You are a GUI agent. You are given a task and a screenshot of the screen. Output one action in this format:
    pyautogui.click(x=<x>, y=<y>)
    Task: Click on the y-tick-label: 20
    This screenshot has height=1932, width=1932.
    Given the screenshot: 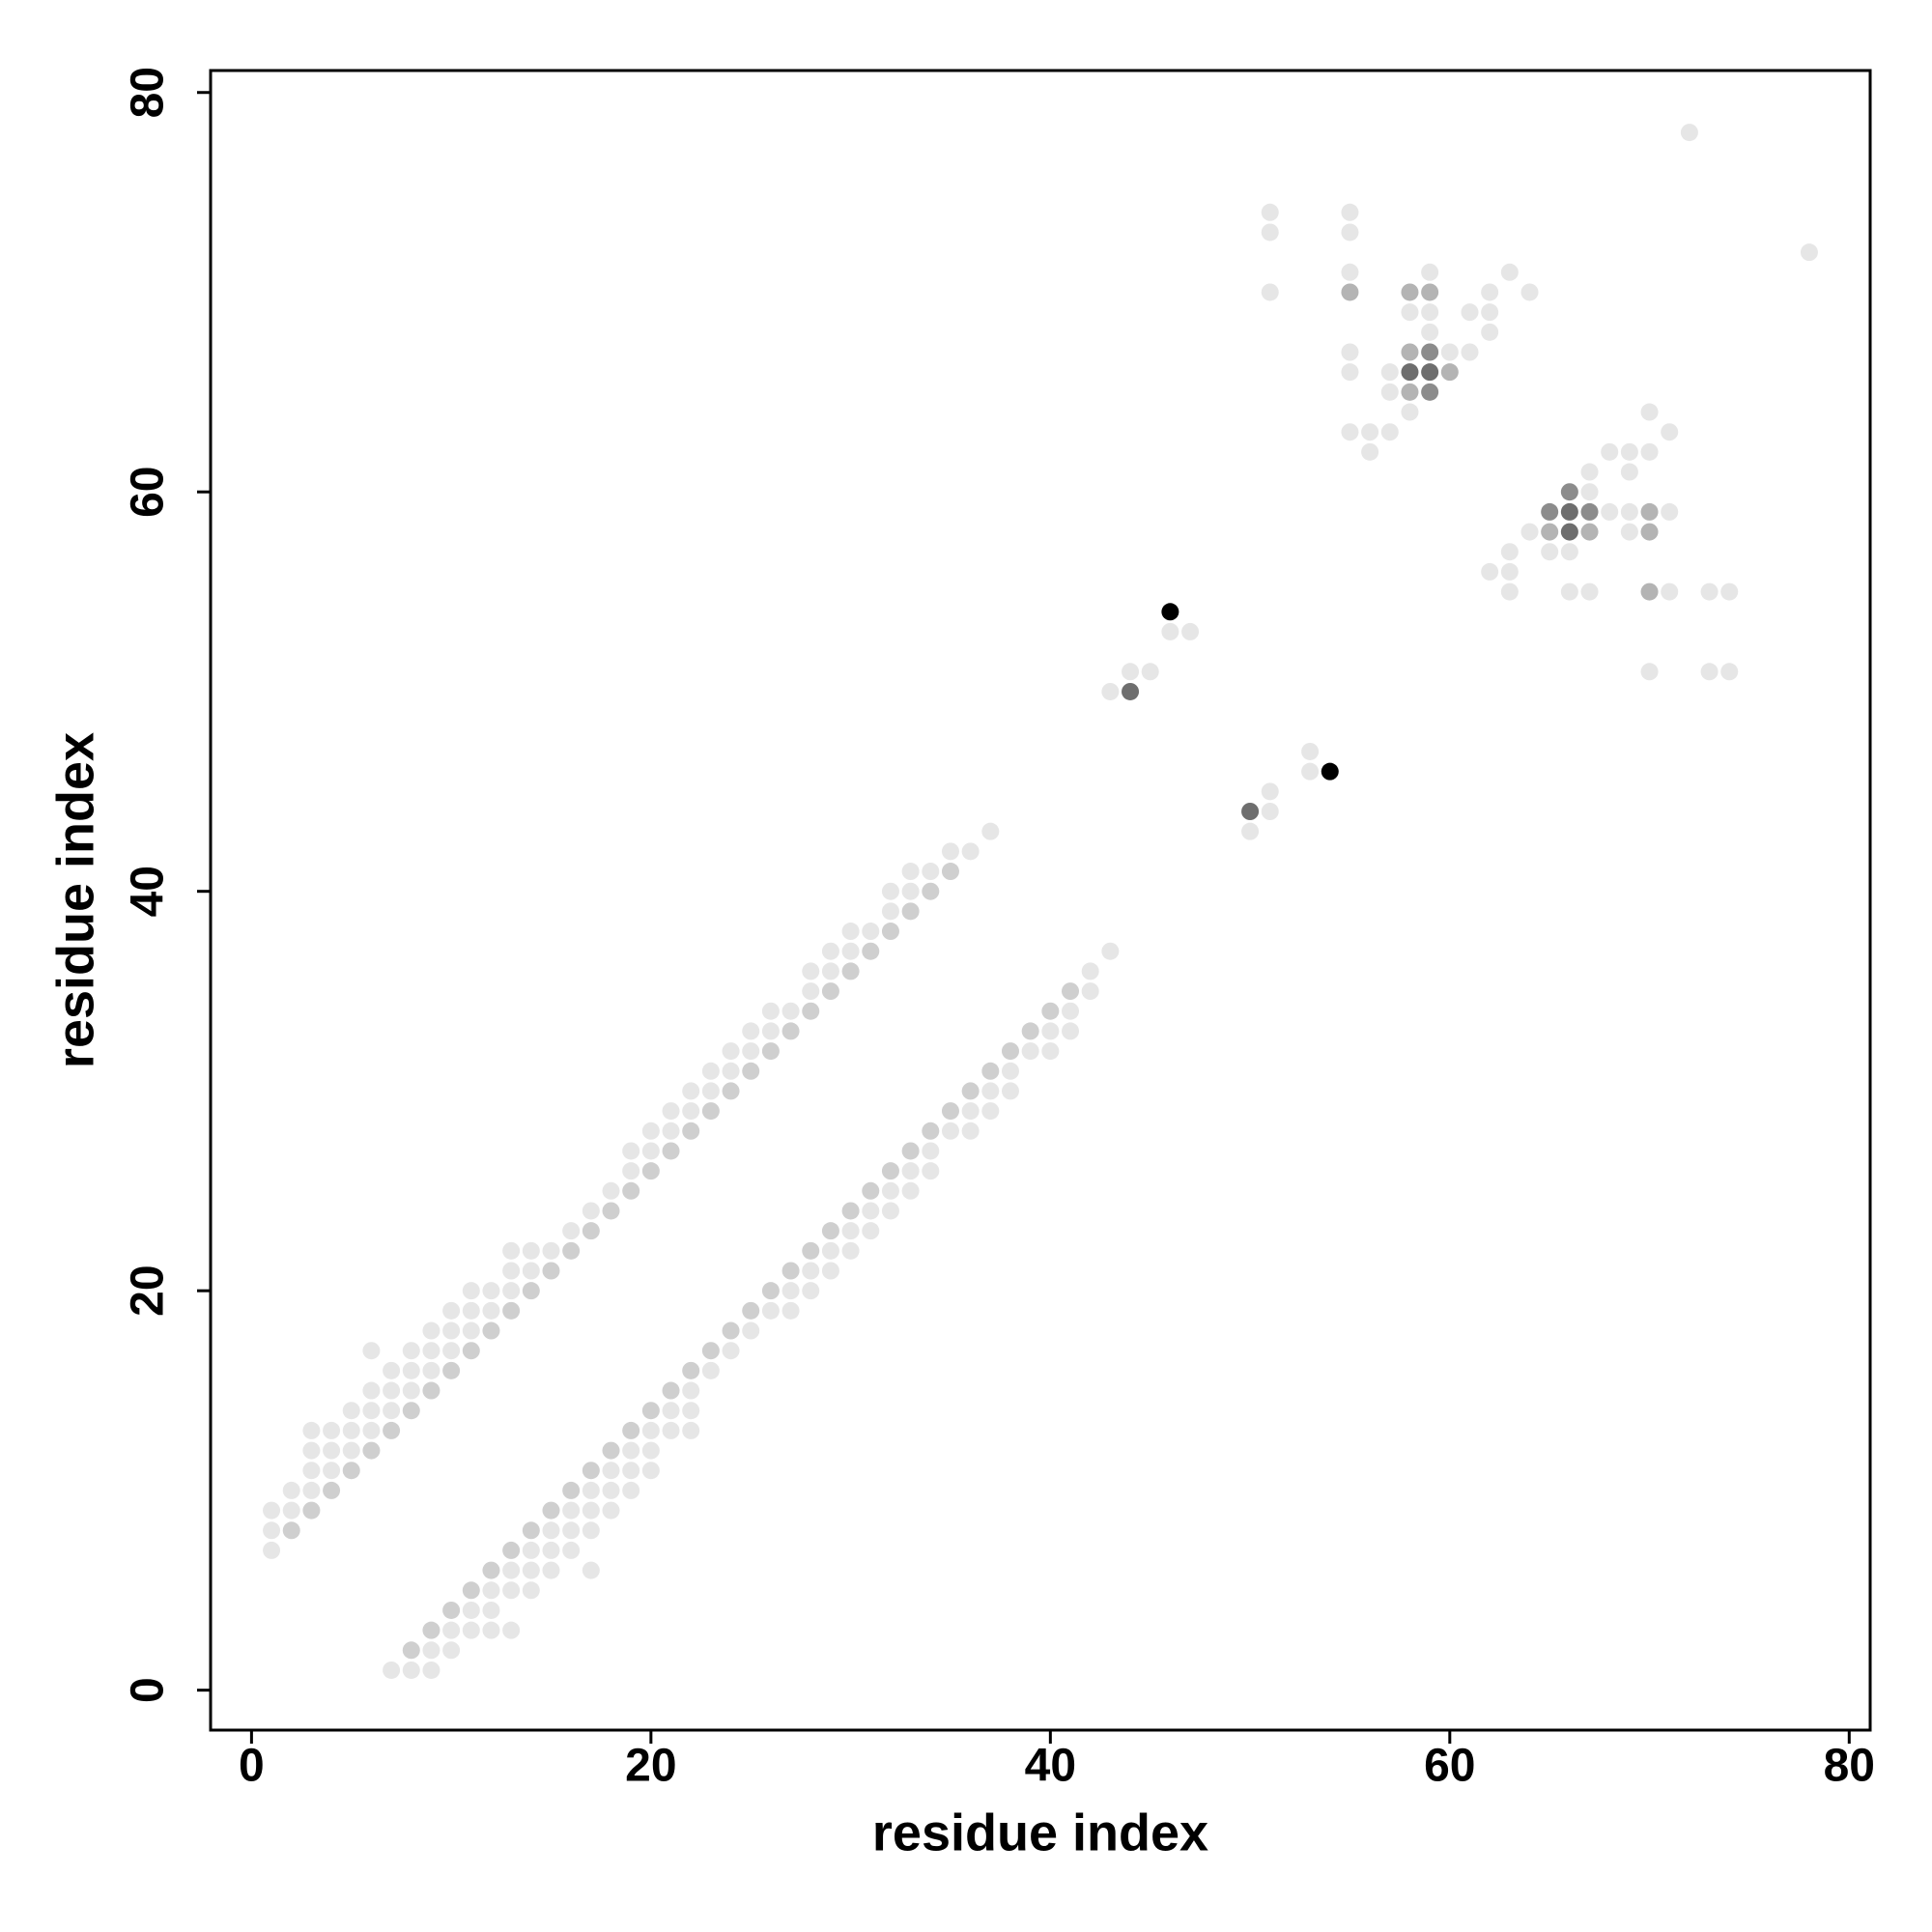 What is the action you would take?
    pyautogui.click(x=148, y=1290)
    